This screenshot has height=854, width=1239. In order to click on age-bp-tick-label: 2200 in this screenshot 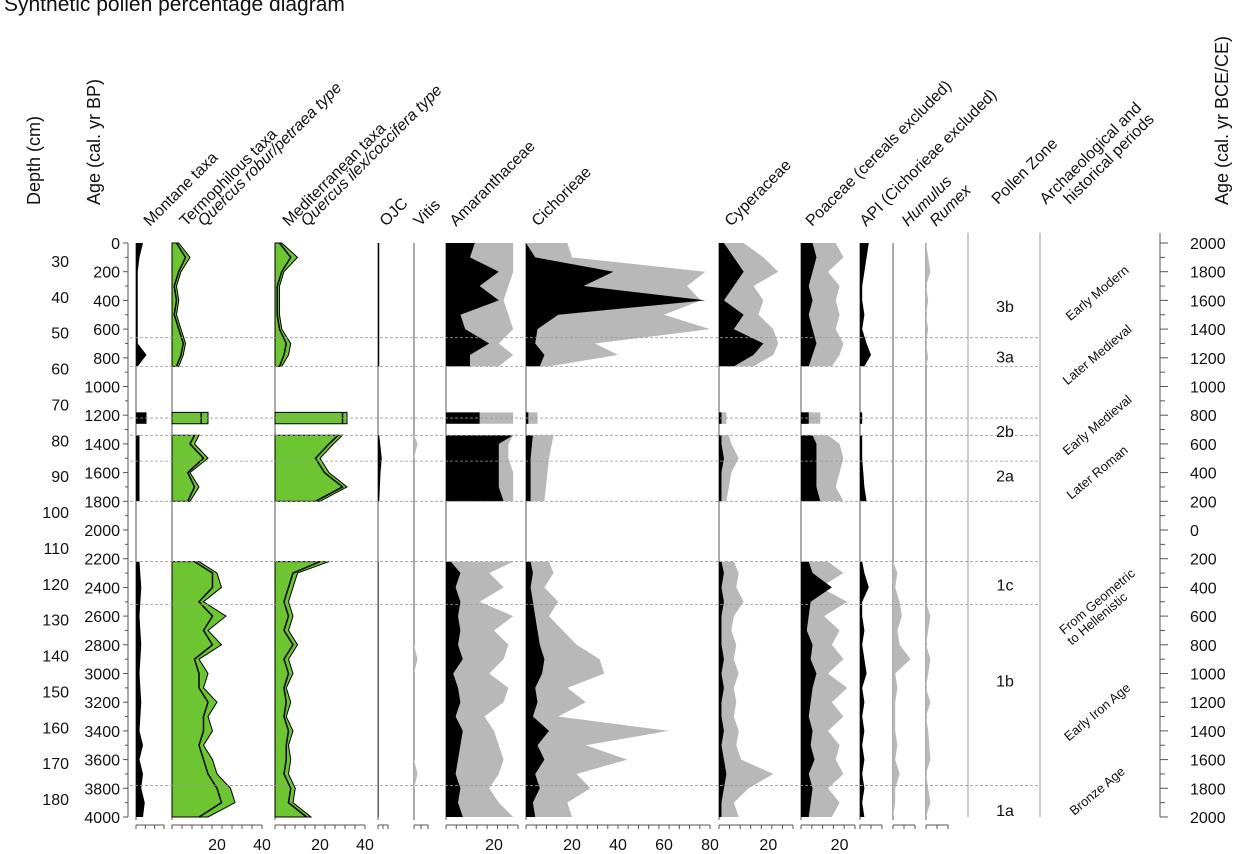, I will do `click(102, 560)`.